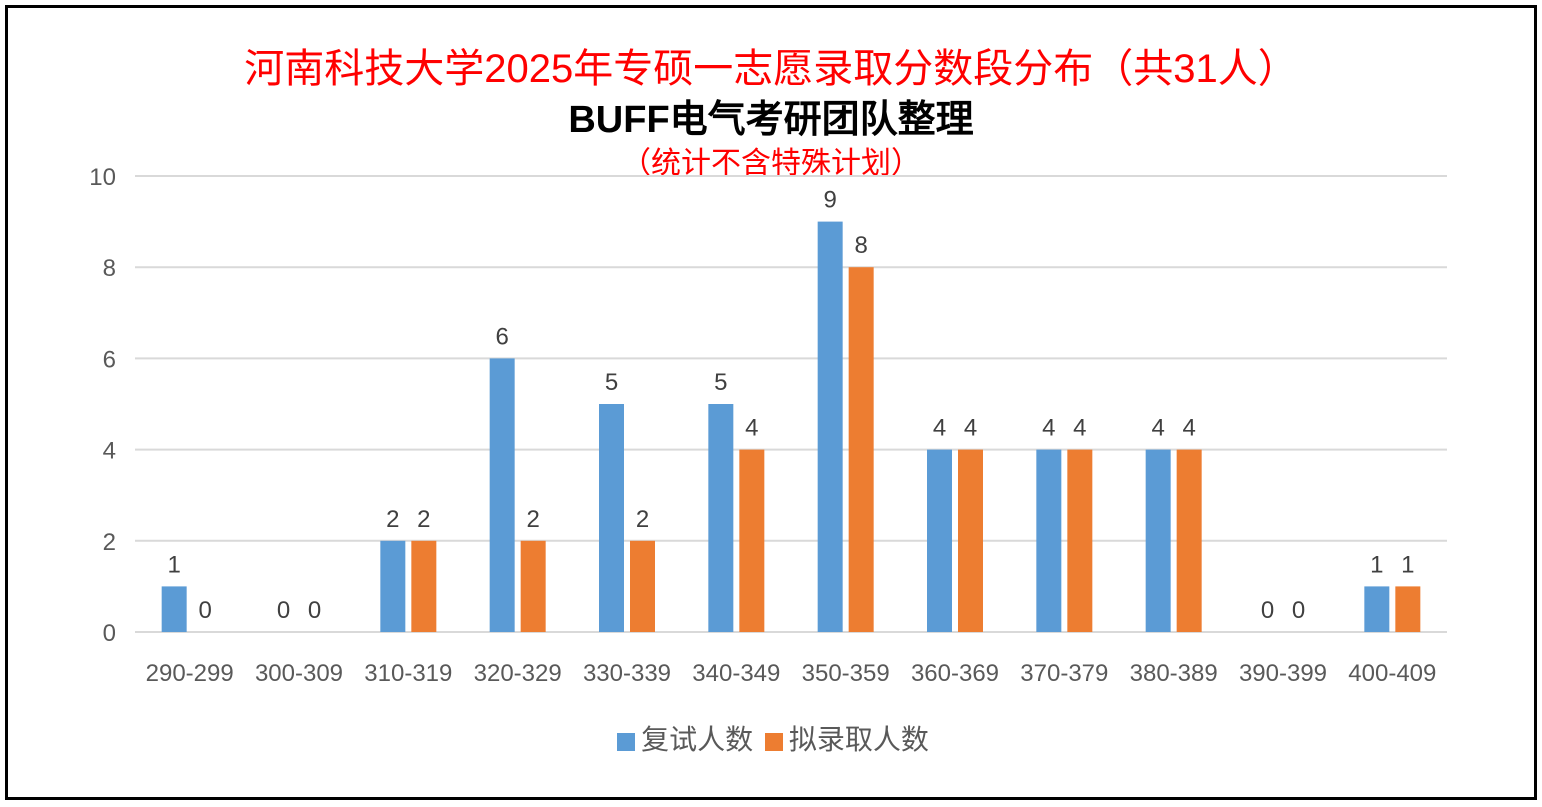  What do you see at coordinates (190, 673) in the screenshot?
I see `x-tick-label: 290-299` at bounding box center [190, 673].